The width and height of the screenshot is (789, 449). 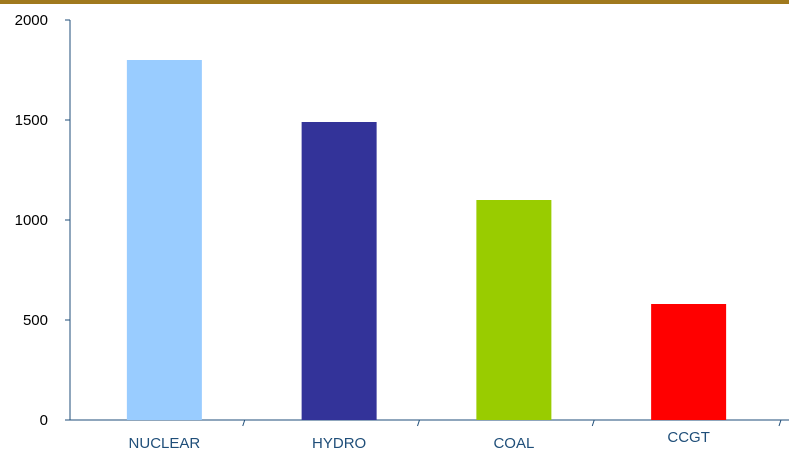 I want to click on y-tick-label: 0, so click(x=44, y=420).